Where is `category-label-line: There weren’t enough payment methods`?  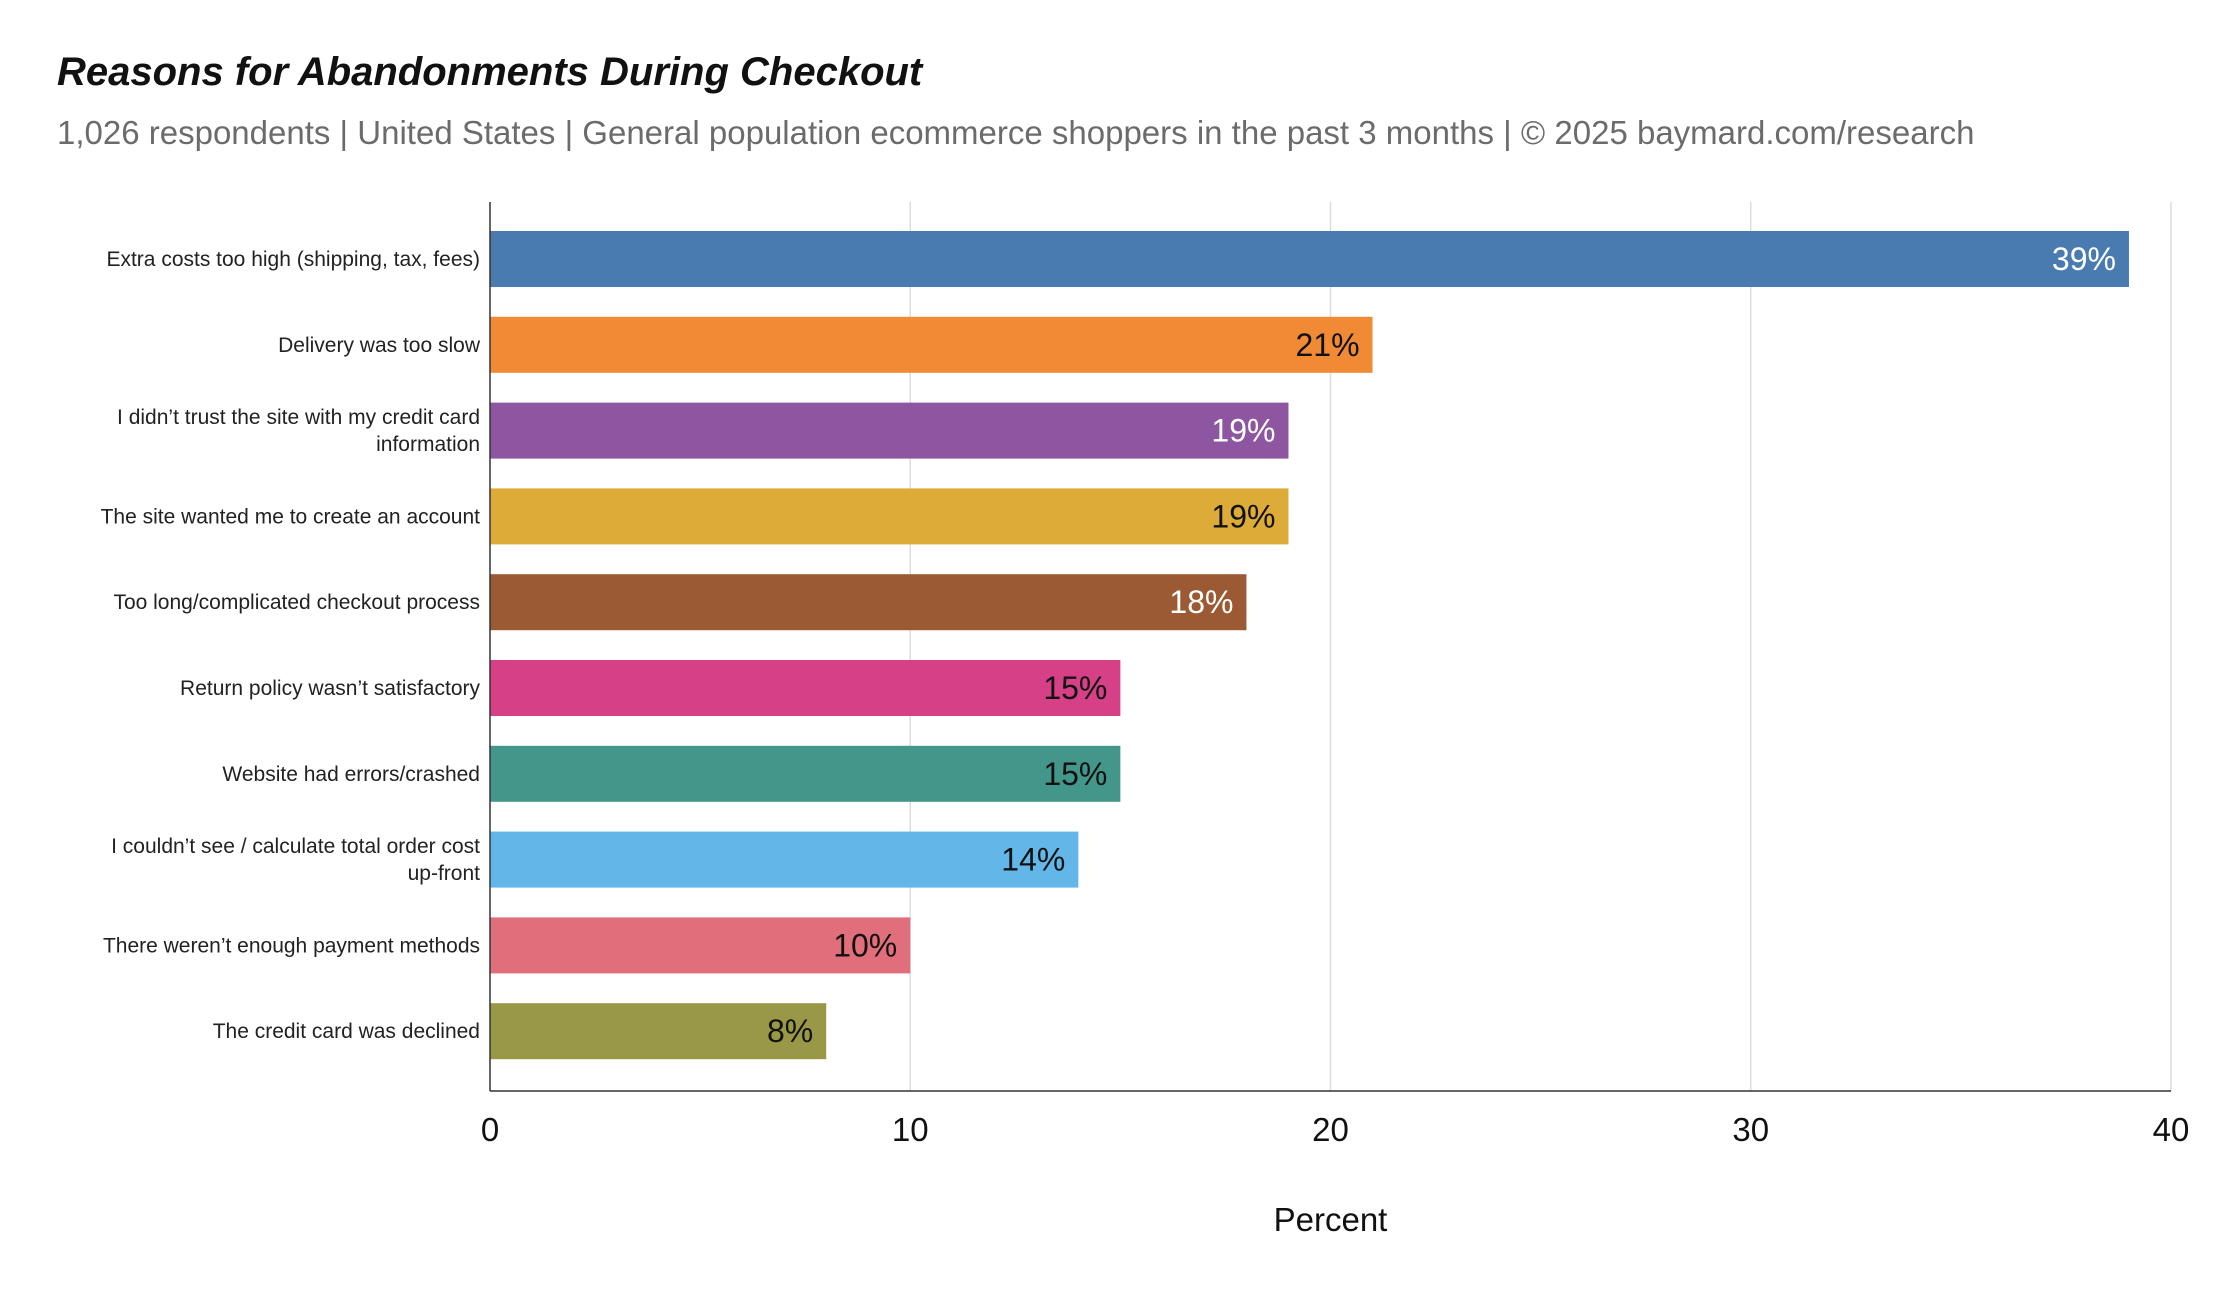 category-label-line: There weren’t enough payment methods is located at coordinates (291, 945).